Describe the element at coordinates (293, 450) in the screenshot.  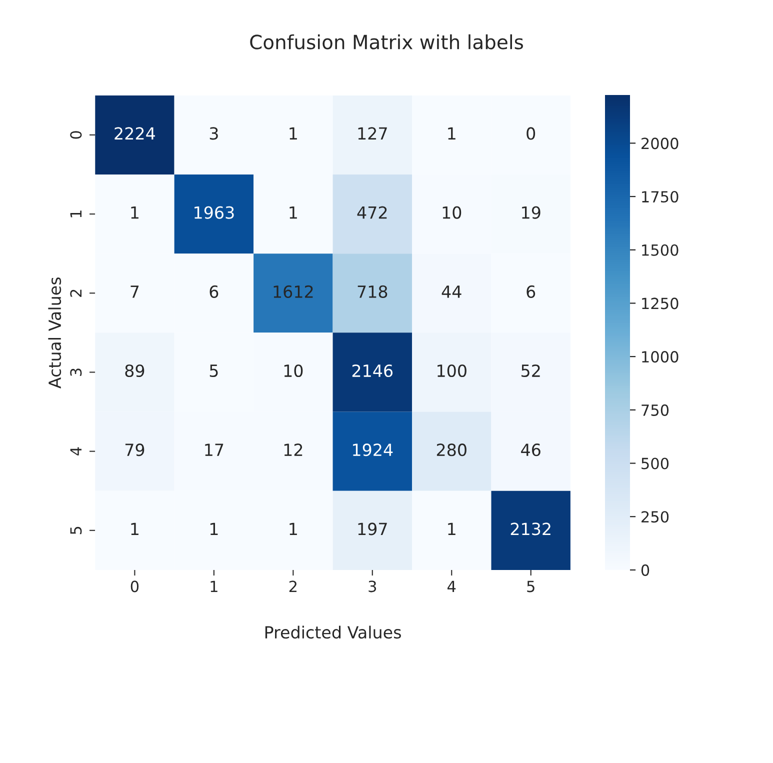
I see `data-label: 12` at that location.